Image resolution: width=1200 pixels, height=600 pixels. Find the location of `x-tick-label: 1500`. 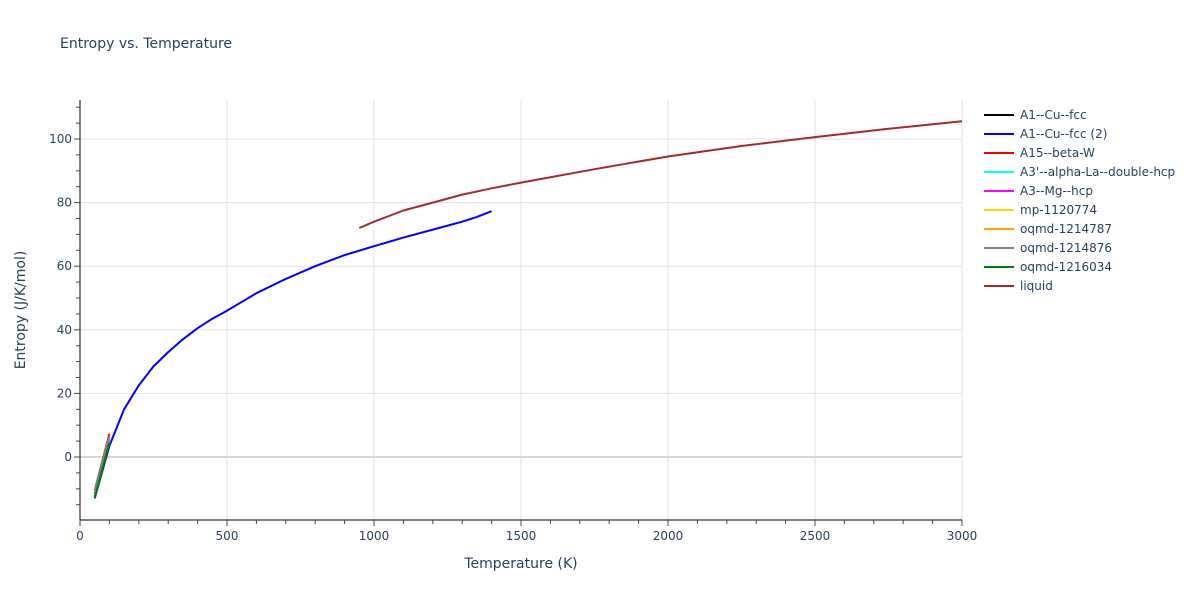

x-tick-label: 1500 is located at coordinates (521, 536).